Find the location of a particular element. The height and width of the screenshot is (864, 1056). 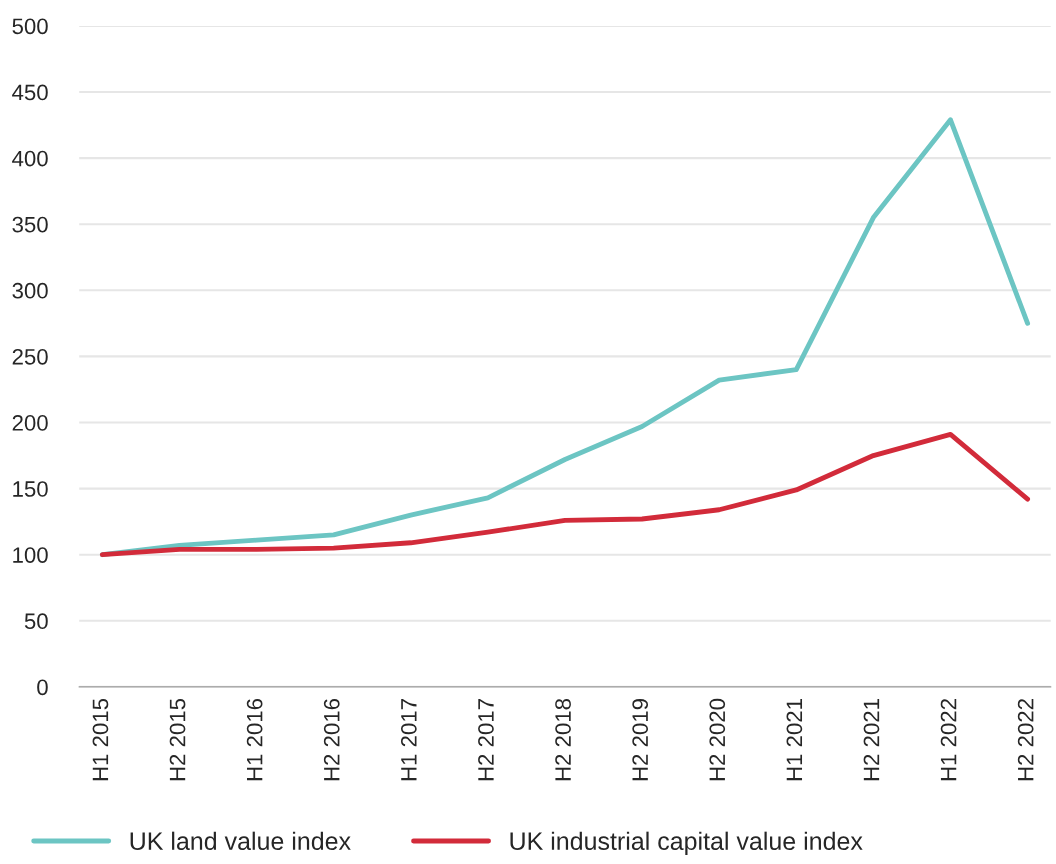

y-tick-label: 150 is located at coordinates (30, 489).